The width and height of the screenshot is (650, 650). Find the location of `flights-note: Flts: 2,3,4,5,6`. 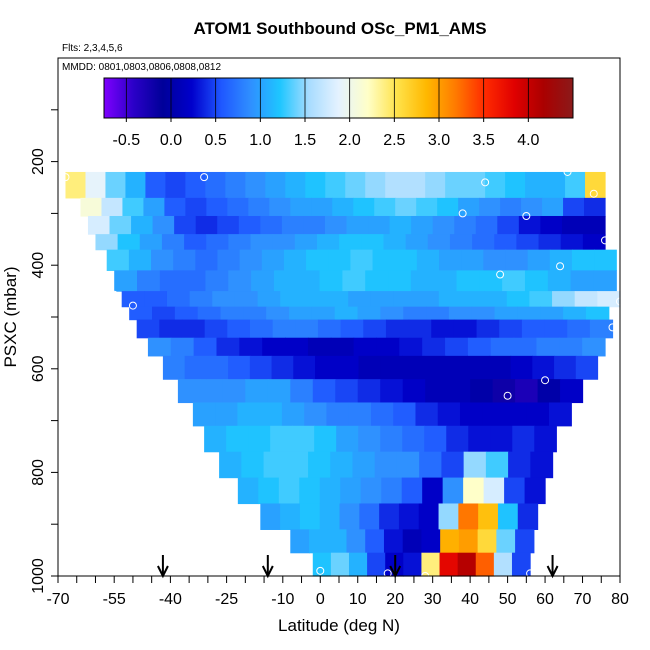

flights-note: Flts: 2,3,4,5,6 is located at coordinates (92, 48).